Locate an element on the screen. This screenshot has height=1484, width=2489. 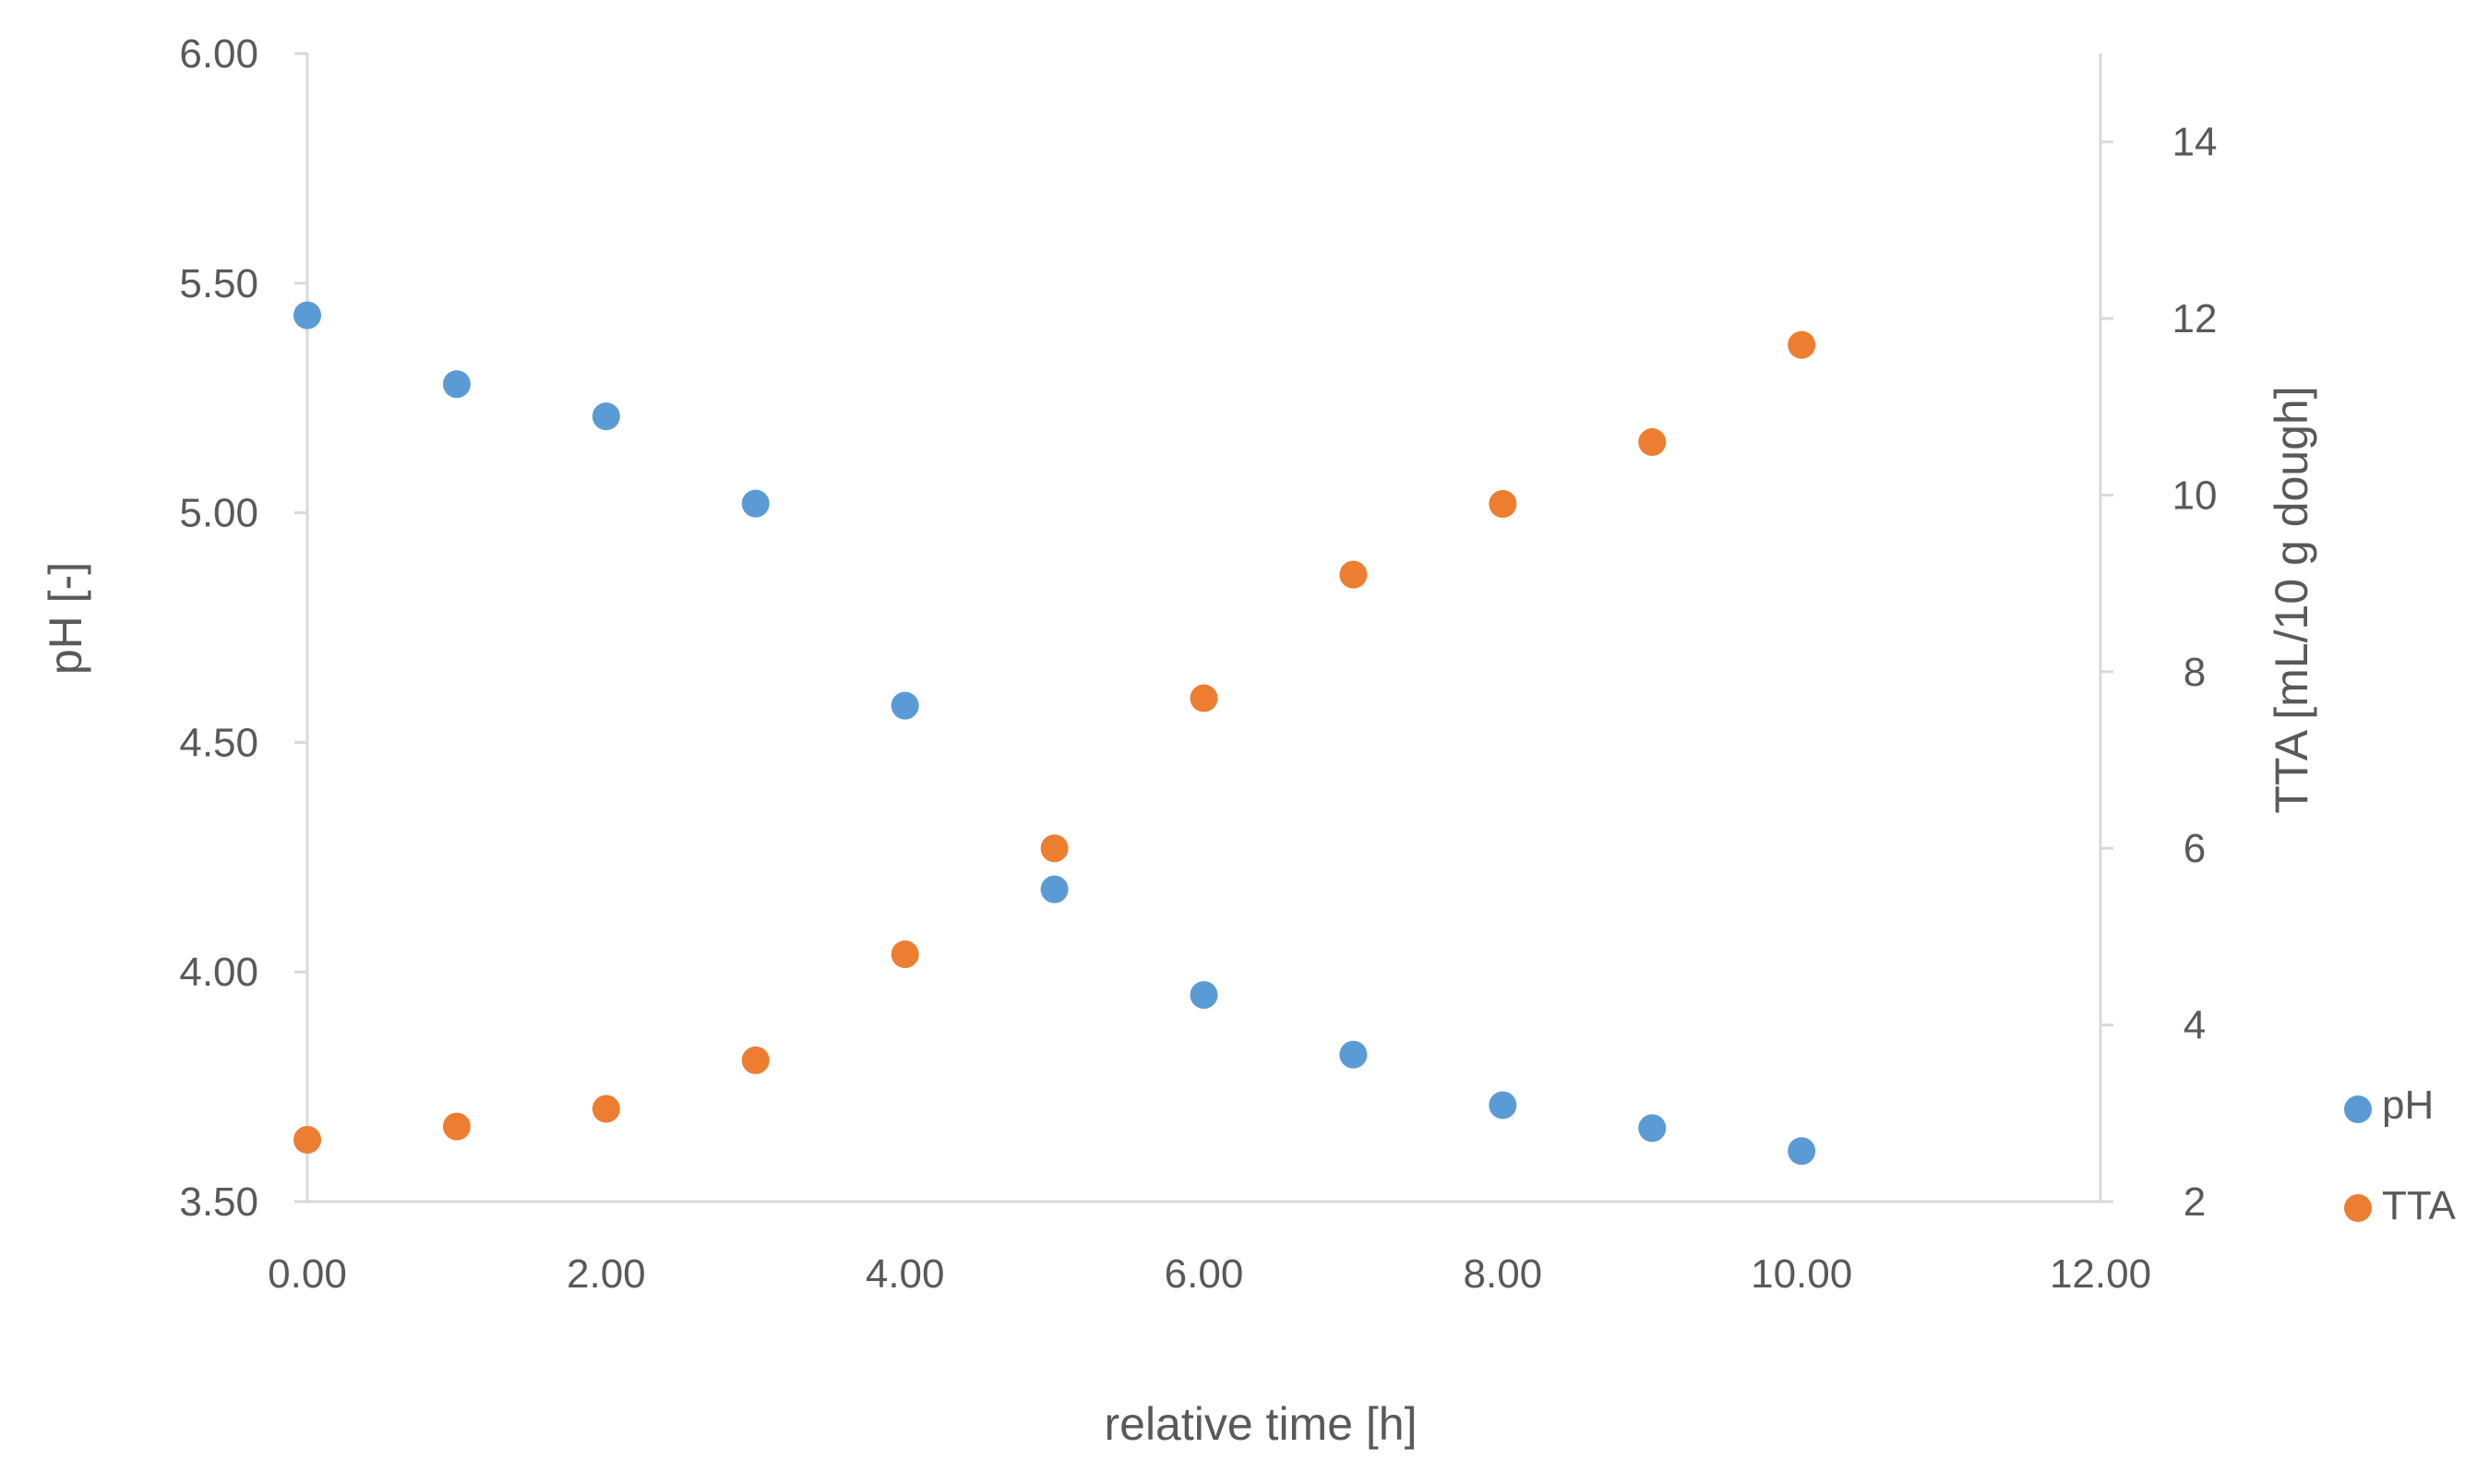
y-tick-label: 6.00 is located at coordinates (219, 54).